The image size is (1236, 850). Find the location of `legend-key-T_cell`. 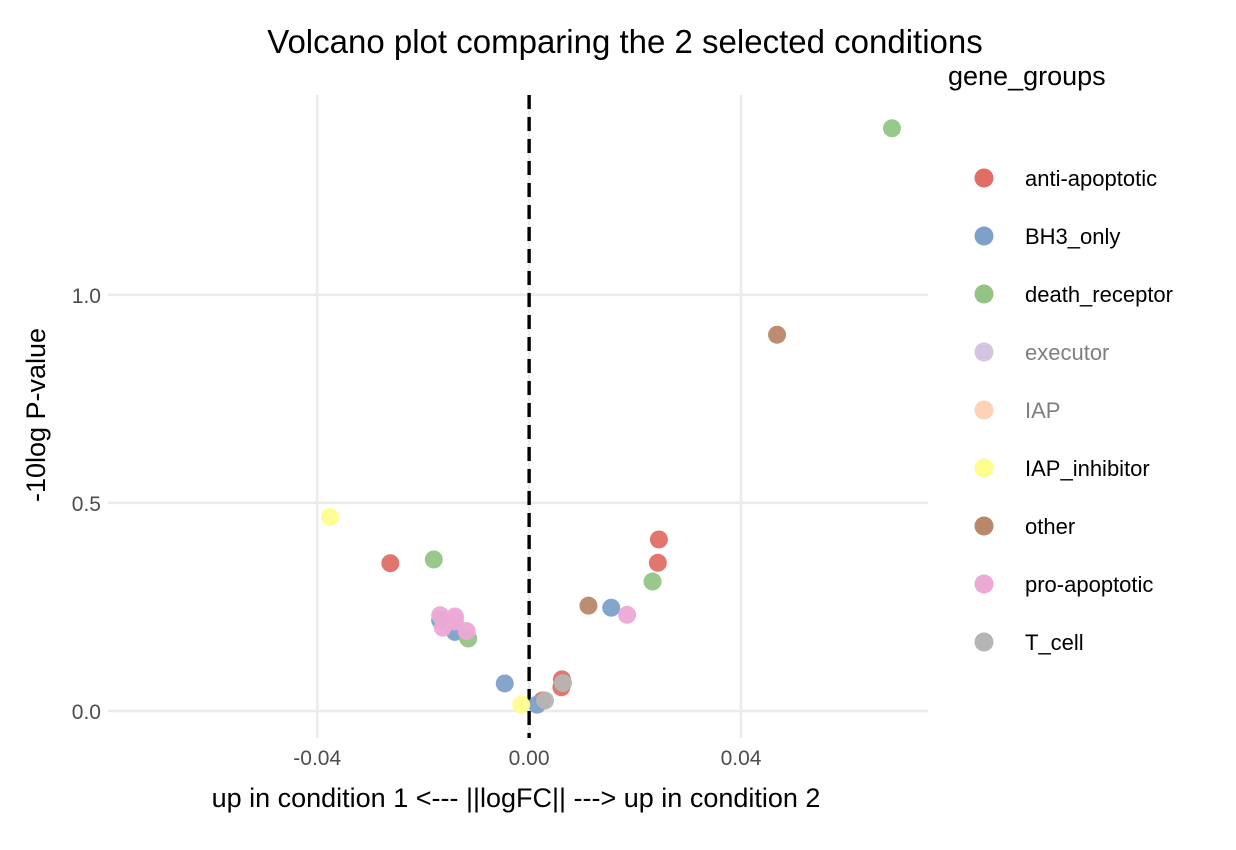

legend-key-T_cell is located at coordinates (984, 642).